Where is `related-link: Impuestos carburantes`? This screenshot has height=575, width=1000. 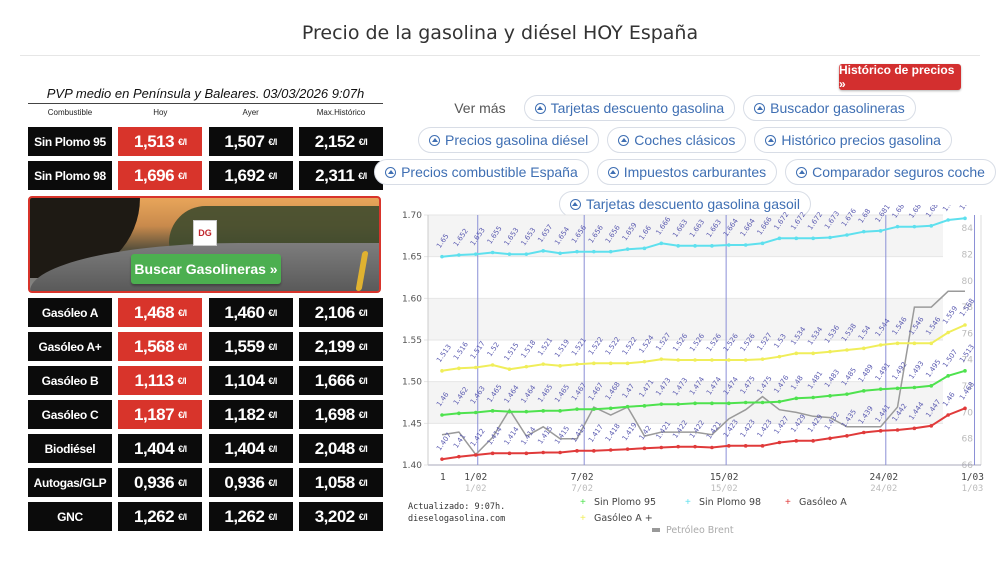
related-link: Impuestos carburantes is located at coordinates (687, 172).